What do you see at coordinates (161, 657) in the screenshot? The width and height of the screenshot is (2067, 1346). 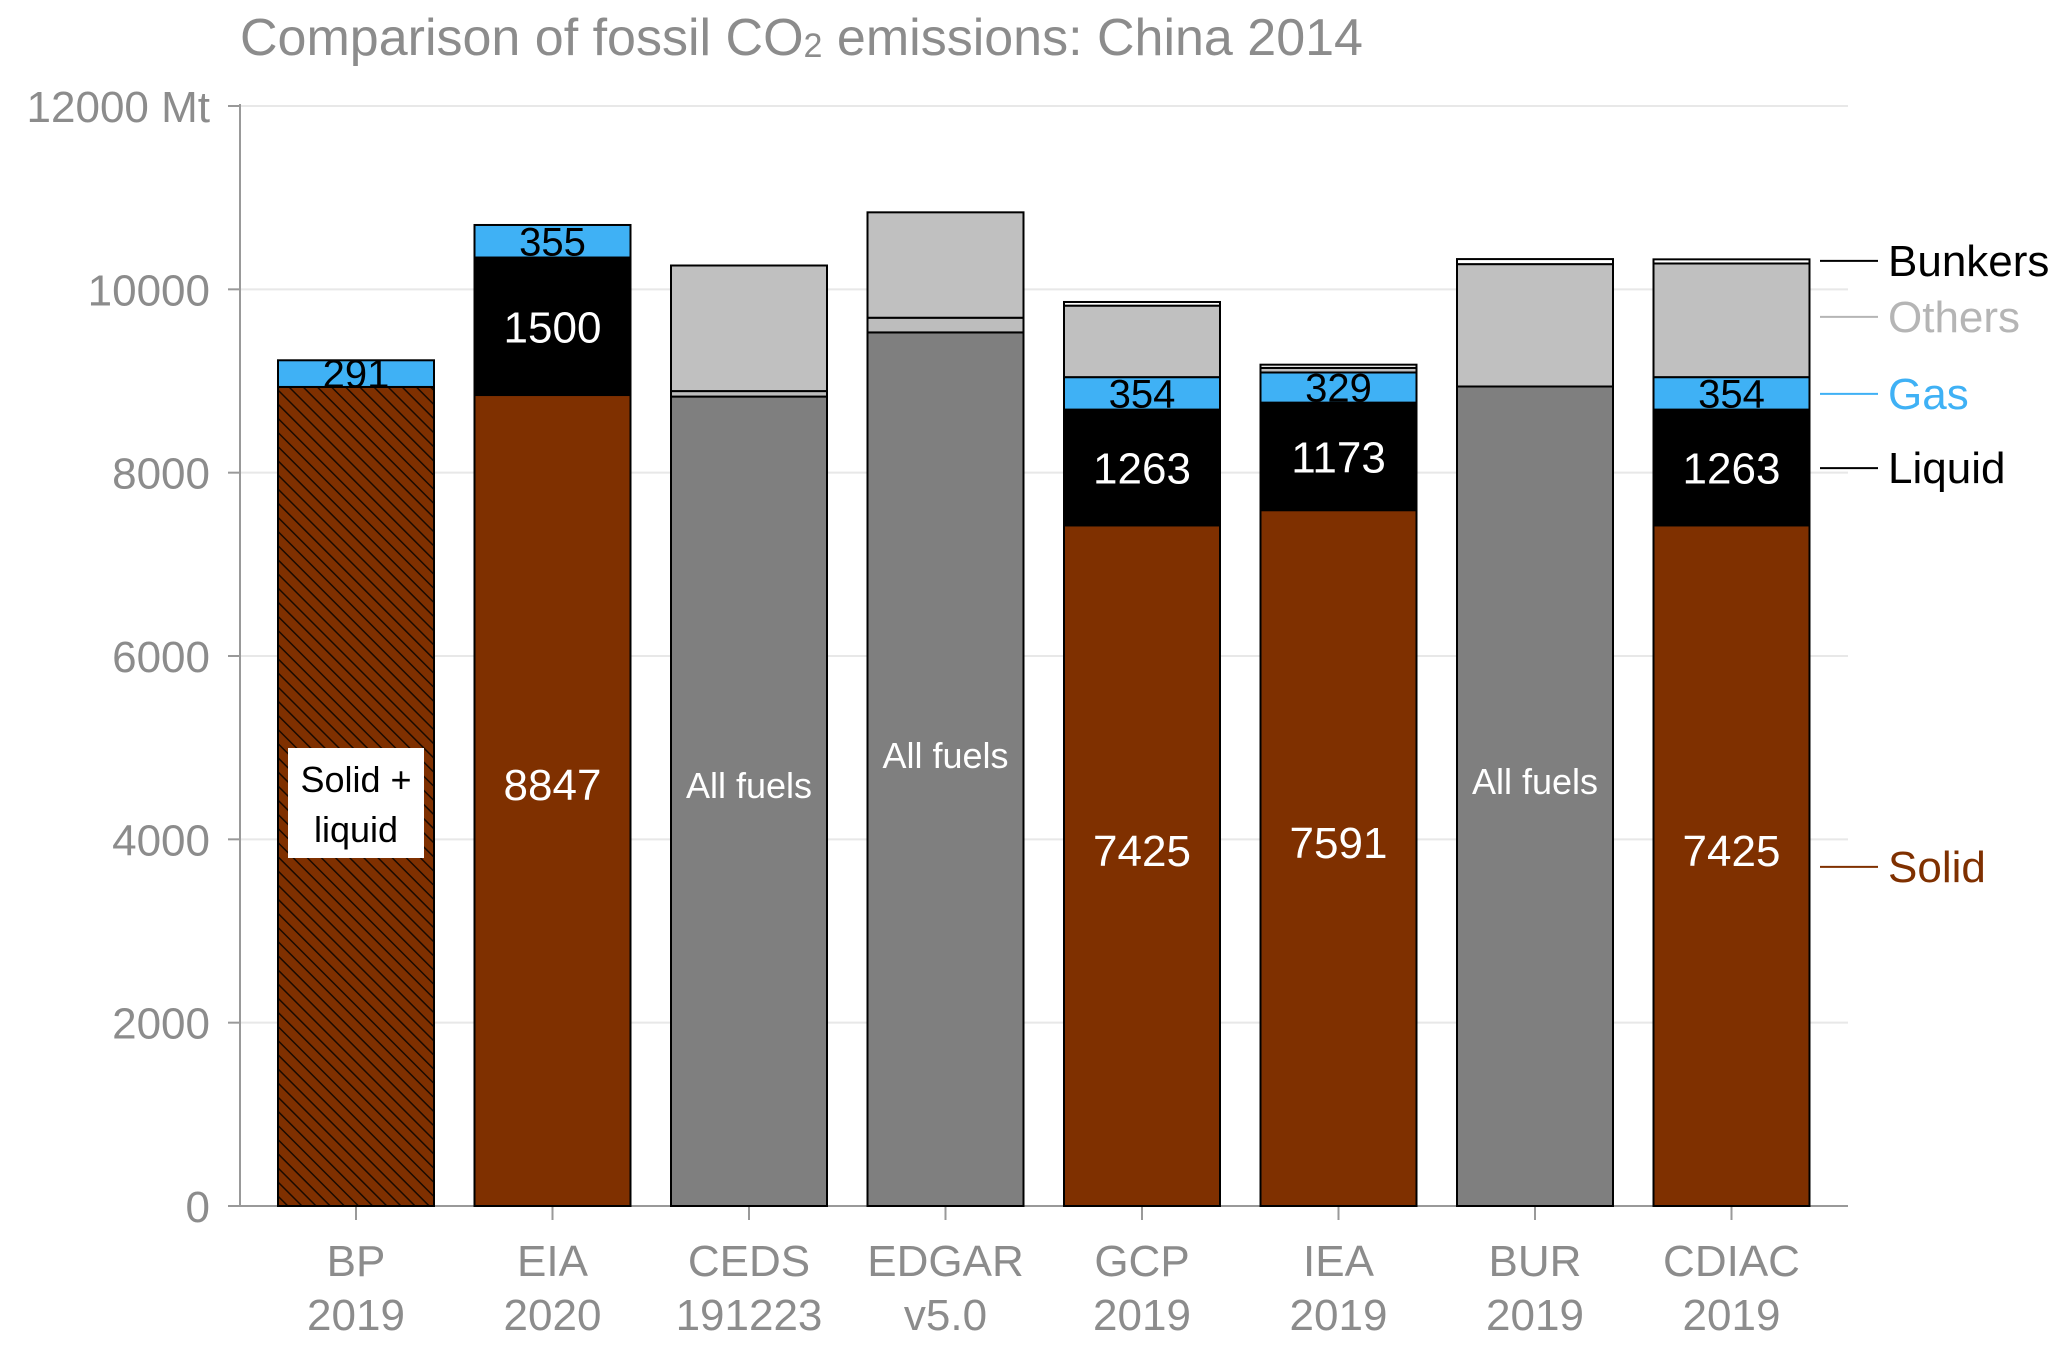 I see `y-tick-label: 6000` at bounding box center [161, 657].